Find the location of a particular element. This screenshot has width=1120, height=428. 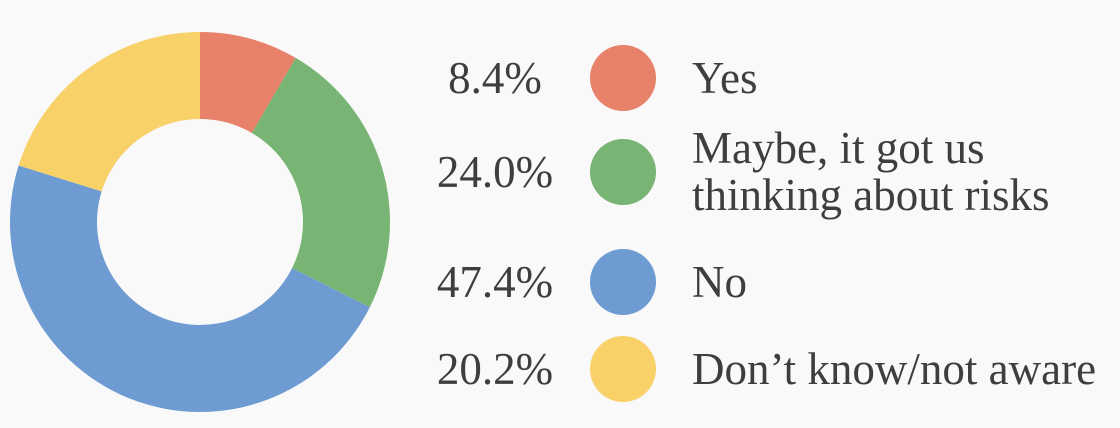

legend-item-yes: 8.4% Yes is located at coordinates (593, 78).